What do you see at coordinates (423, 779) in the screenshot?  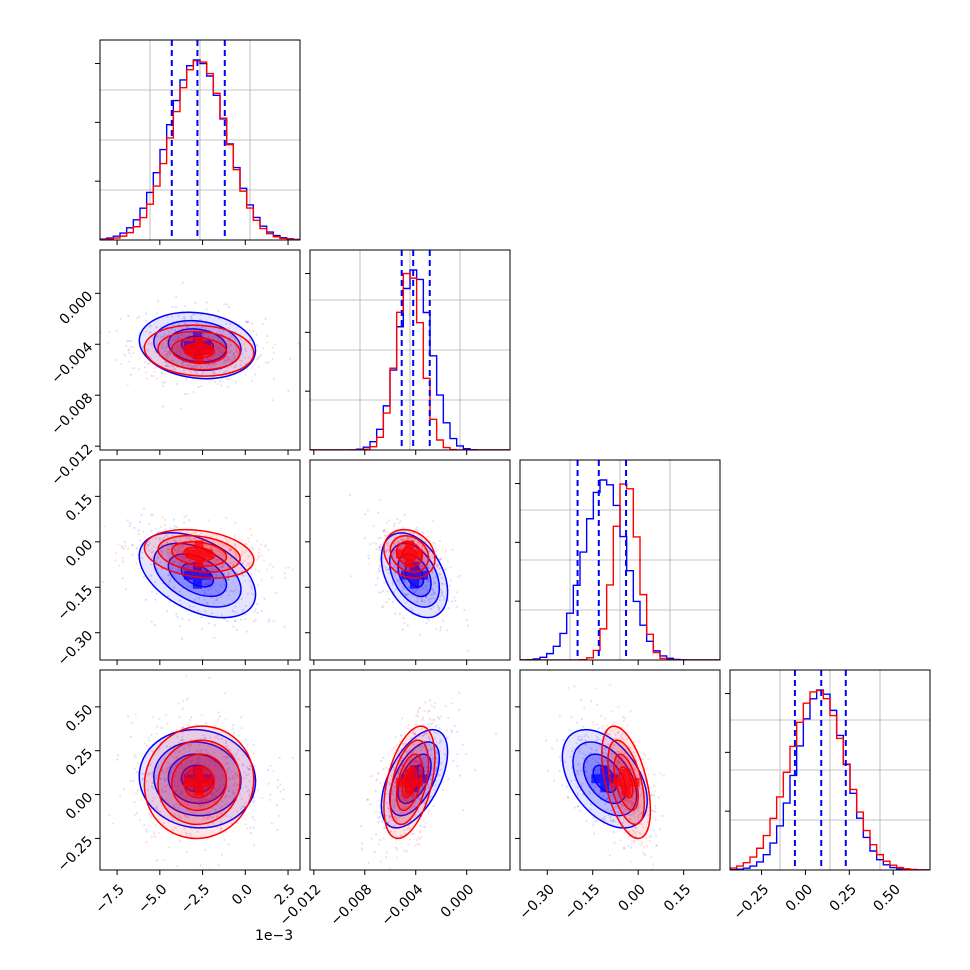 I see `core-pixel` at bounding box center [423, 779].